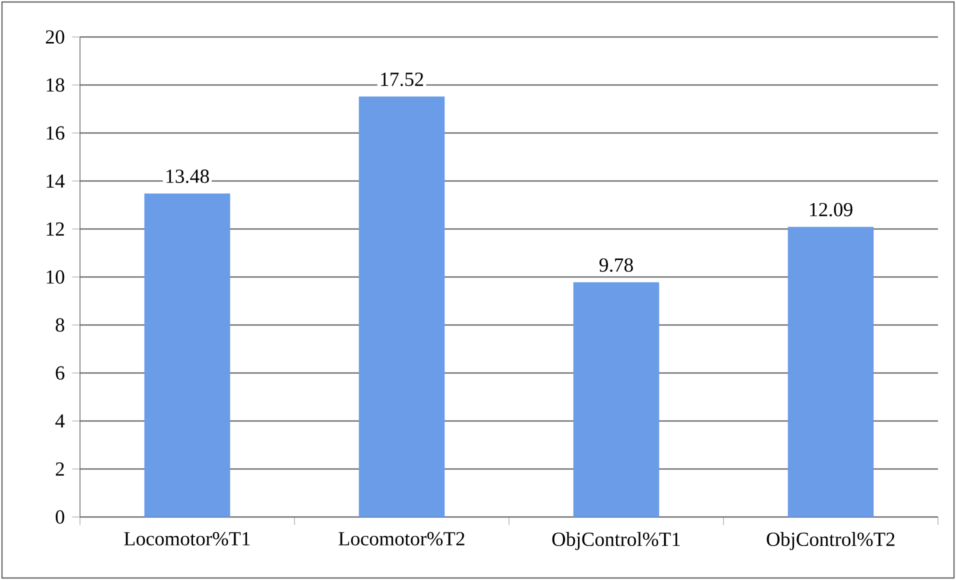 This screenshot has height=580, width=956. Describe the element at coordinates (60, 517) in the screenshot. I see `y-tick-label: 0` at that location.